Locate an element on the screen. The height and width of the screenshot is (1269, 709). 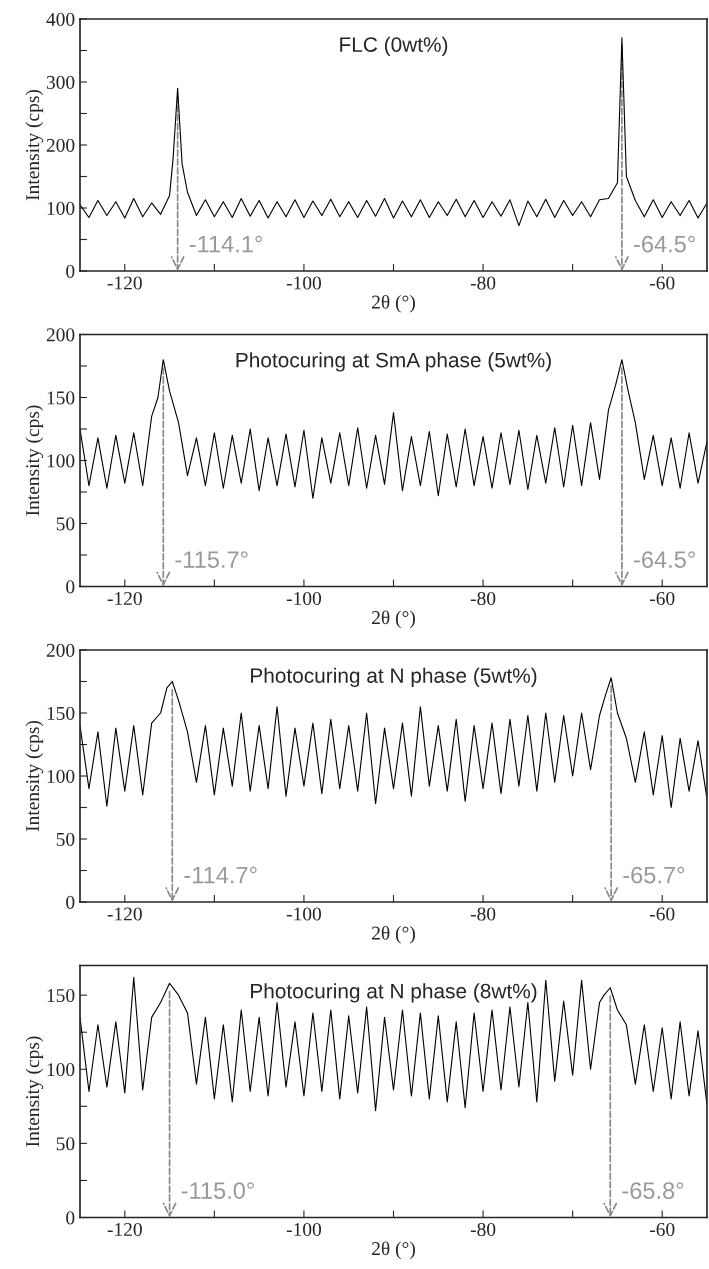
y-tick-label: 300 is located at coordinates (60, 82).